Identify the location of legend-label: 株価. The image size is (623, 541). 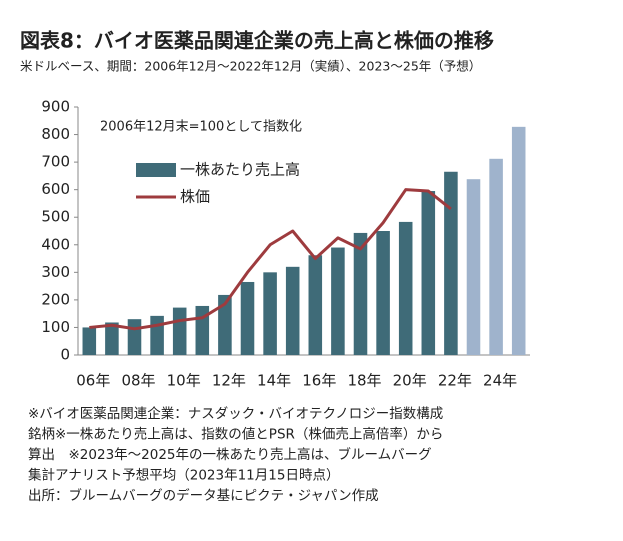
(195, 197).